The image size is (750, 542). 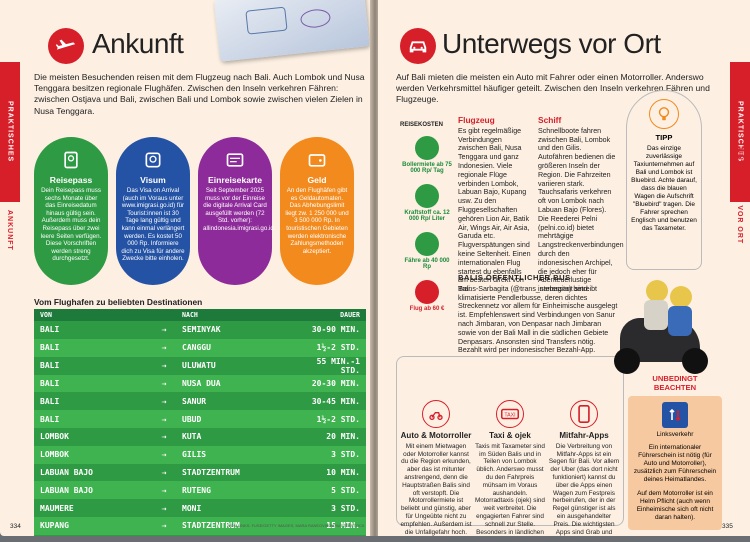 I want to click on table-row: BALI ⇢ SANUR 30-45 MIN., so click(x=200, y=401).